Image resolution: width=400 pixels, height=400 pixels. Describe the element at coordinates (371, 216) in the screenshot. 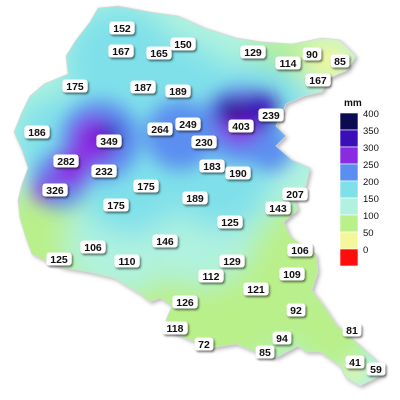

I see `legend-label: 100` at that location.